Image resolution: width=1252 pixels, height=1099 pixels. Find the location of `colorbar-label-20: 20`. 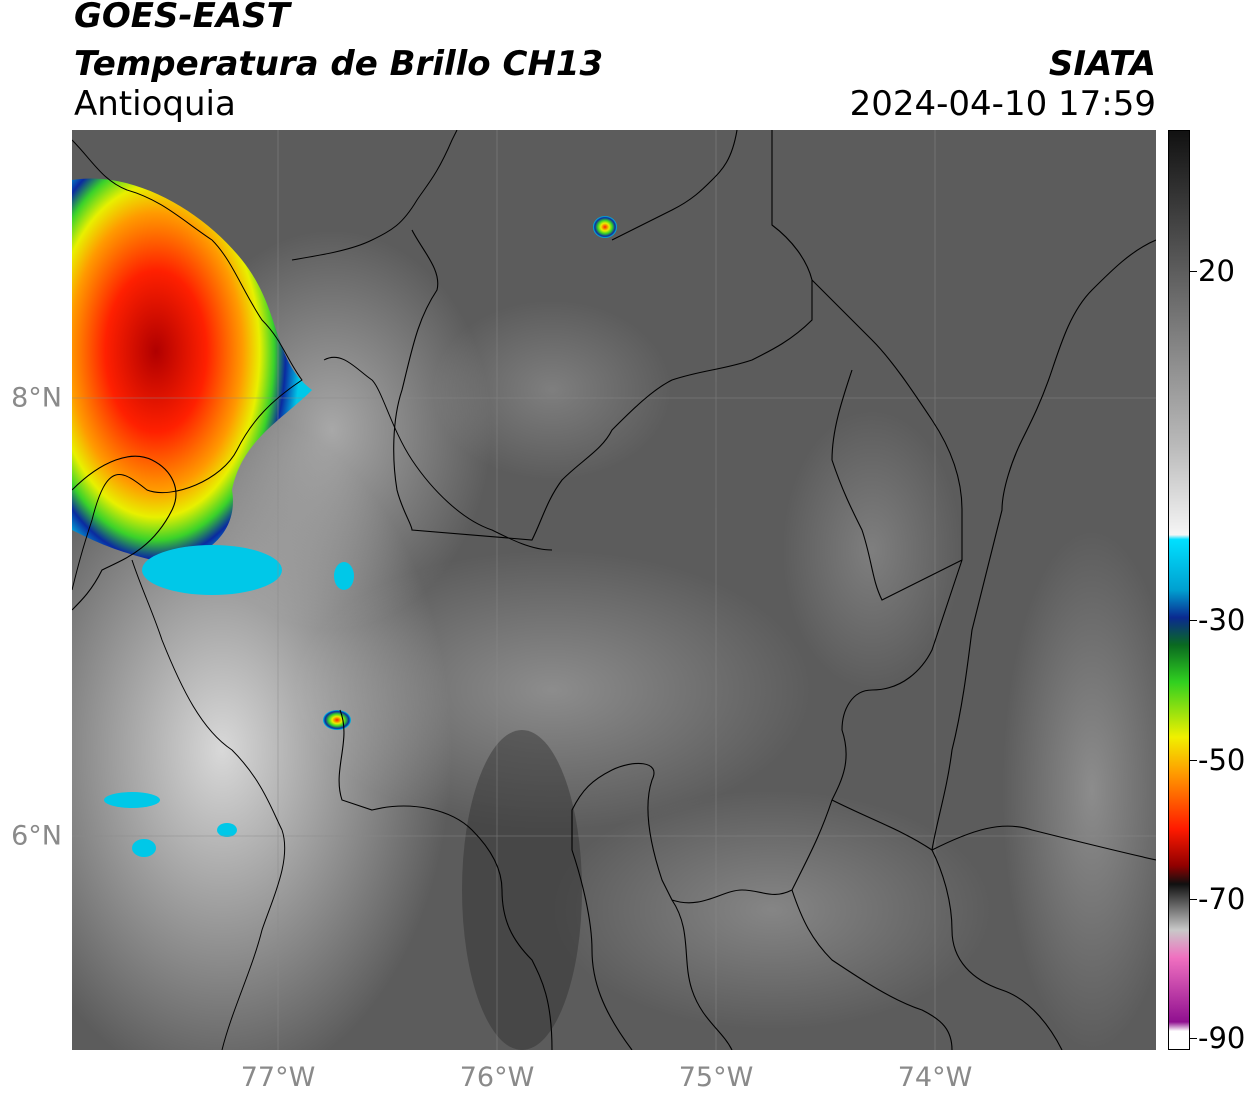

colorbar-label-20: 20 is located at coordinates (1216, 271).